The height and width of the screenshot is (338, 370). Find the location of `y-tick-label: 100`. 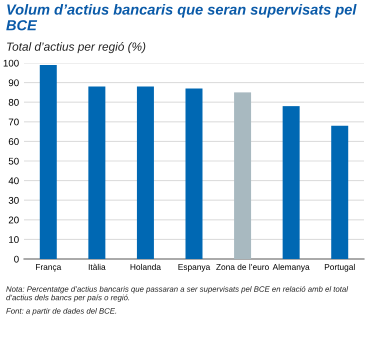

y-tick-label: 100 is located at coordinates (11, 63).